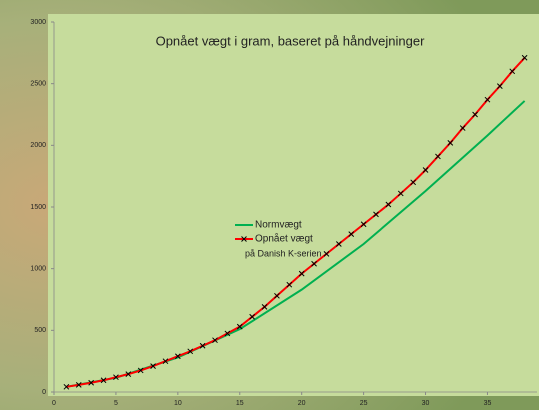 The height and width of the screenshot is (410, 539). What do you see at coordinates (38, 145) in the screenshot?
I see `y-tick-label: 2000` at bounding box center [38, 145].